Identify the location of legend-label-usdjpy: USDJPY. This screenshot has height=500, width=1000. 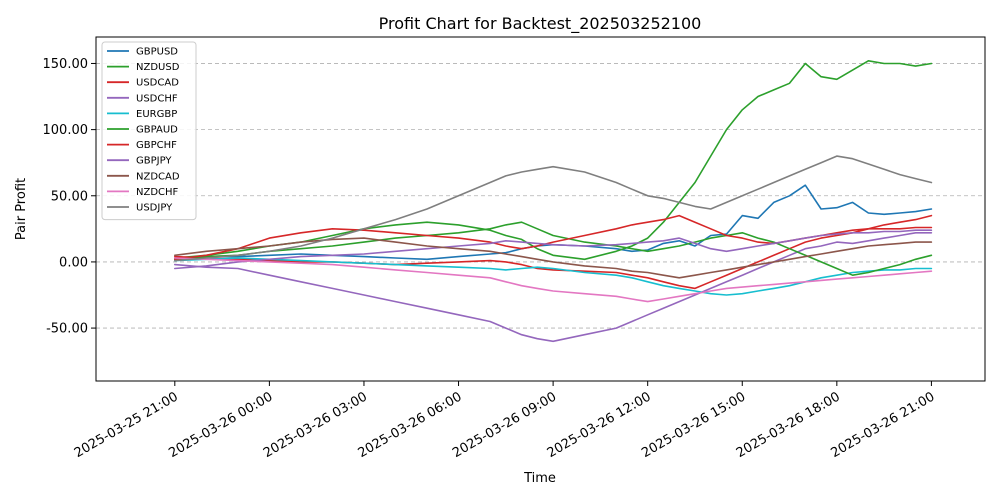
(154, 208).